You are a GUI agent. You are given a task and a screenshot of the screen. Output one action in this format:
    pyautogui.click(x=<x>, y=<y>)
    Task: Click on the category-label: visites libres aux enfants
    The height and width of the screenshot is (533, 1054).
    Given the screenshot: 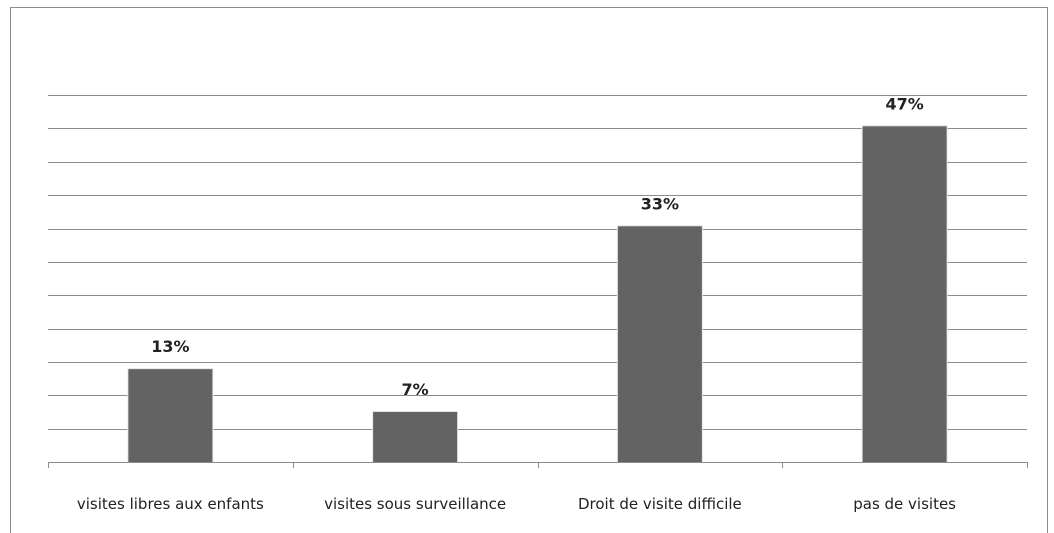 What is the action you would take?
    pyautogui.click(x=170, y=504)
    